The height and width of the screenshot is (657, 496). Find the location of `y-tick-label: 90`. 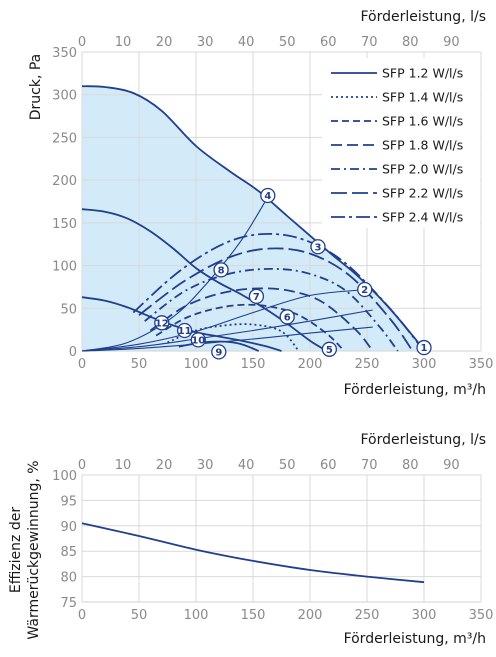

y-tick-label: 90 is located at coordinates (68, 527).